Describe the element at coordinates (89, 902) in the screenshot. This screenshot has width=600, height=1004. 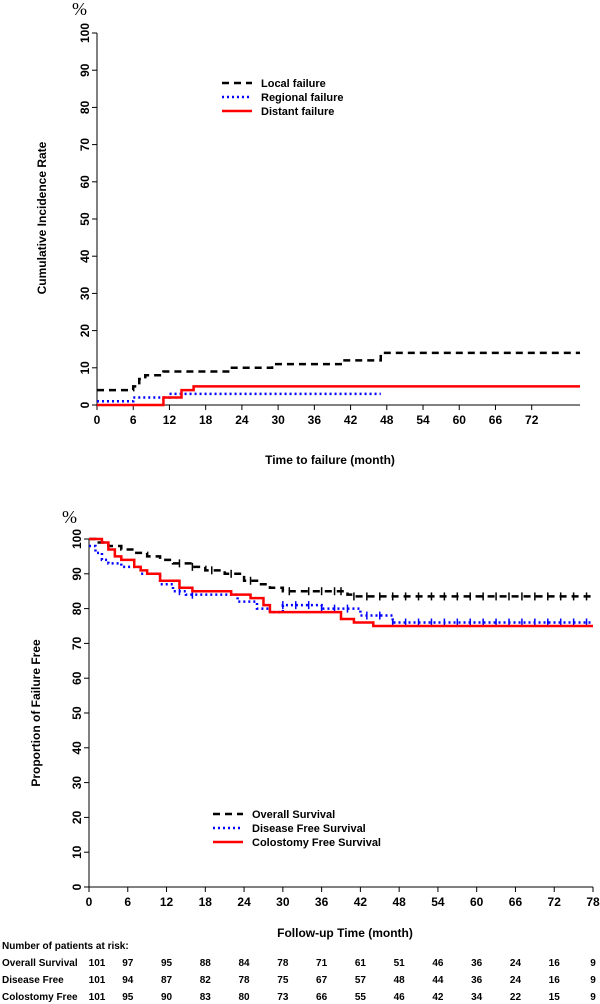
I see `chart2-x-tick-label: 0` at that location.